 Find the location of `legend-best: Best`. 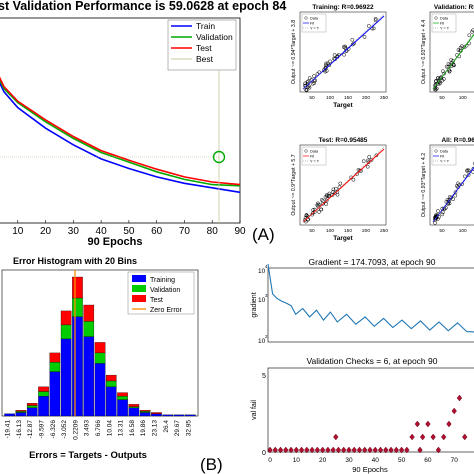

legend-best: Best is located at coordinates (205, 59).